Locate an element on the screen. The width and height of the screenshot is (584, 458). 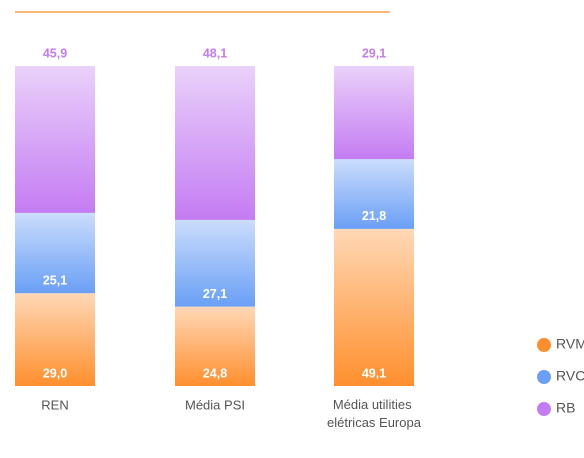
value-label: 21,8 is located at coordinates (374, 216).